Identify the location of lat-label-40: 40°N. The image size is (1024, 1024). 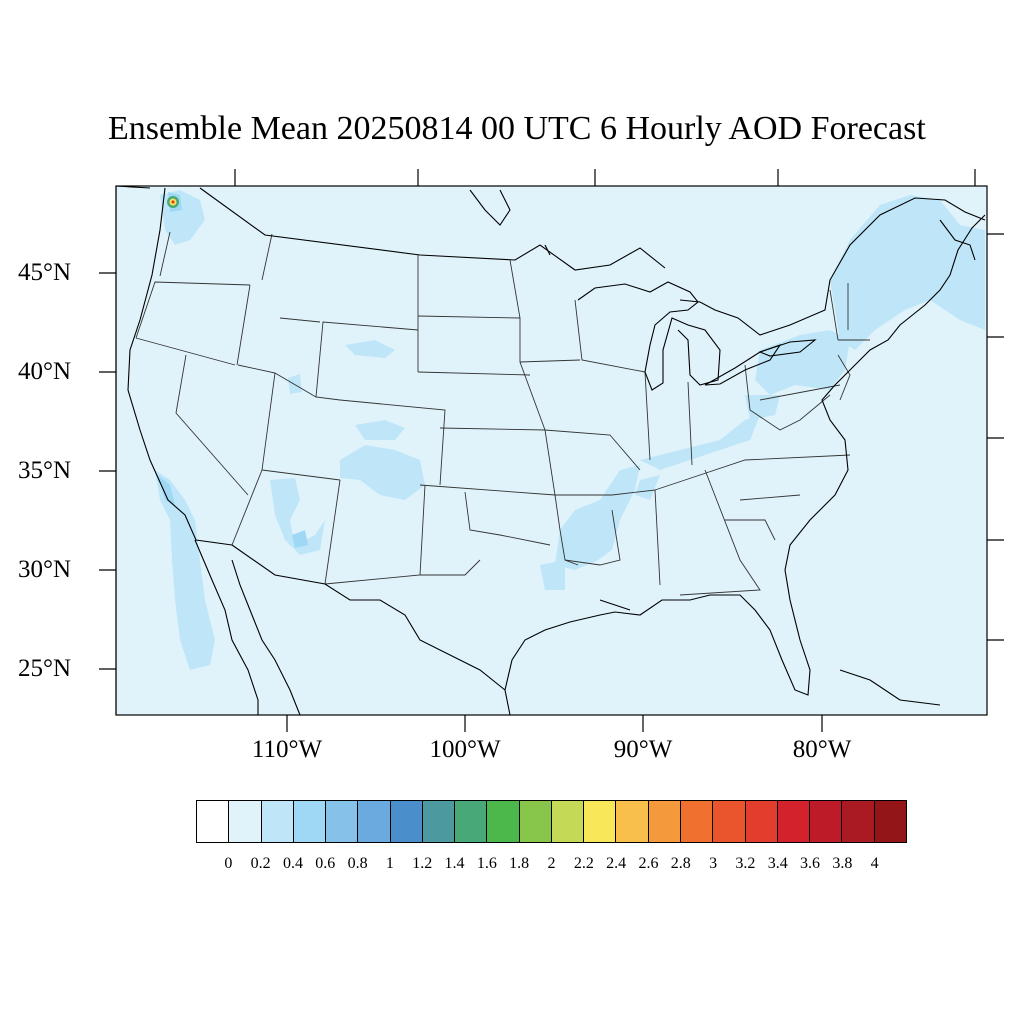
(45, 371).